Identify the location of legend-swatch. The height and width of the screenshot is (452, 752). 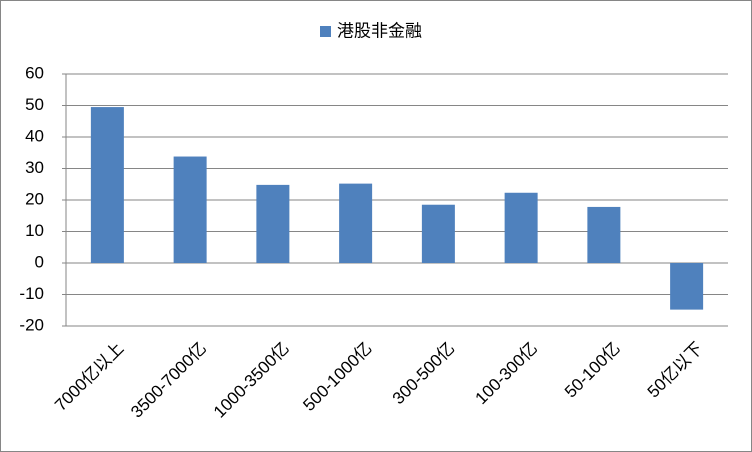
(325, 31).